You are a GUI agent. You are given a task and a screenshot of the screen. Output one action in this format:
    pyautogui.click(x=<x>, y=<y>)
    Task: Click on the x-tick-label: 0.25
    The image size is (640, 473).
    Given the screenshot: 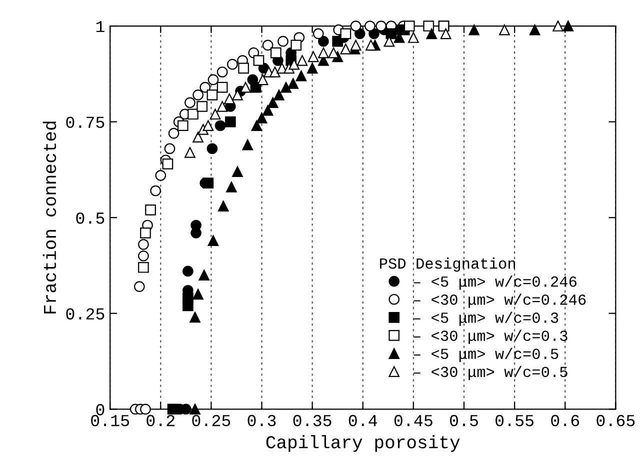 What is the action you would take?
    pyautogui.click(x=211, y=420)
    